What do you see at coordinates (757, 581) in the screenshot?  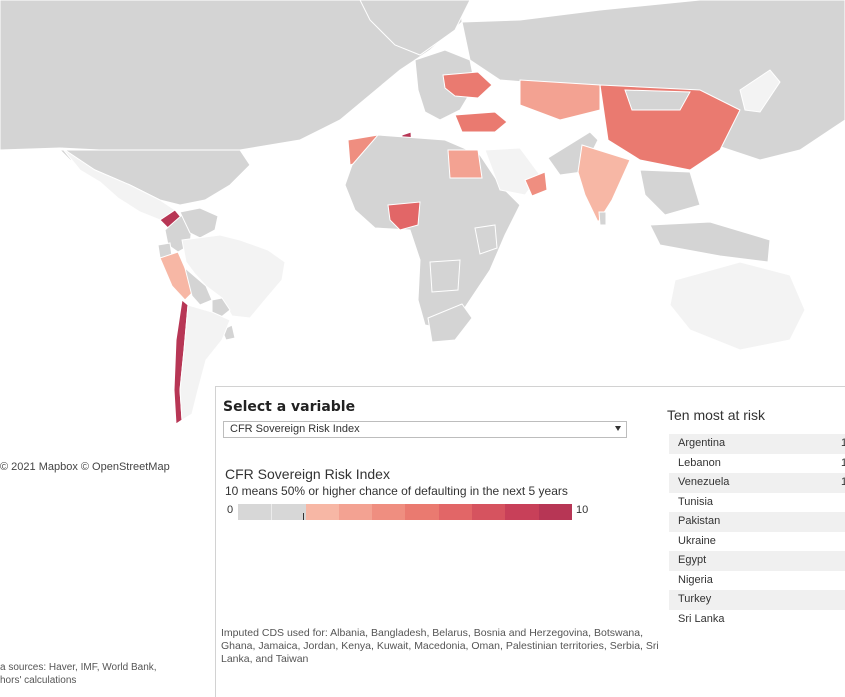 I see `risk-row: Nigeria` at bounding box center [757, 581].